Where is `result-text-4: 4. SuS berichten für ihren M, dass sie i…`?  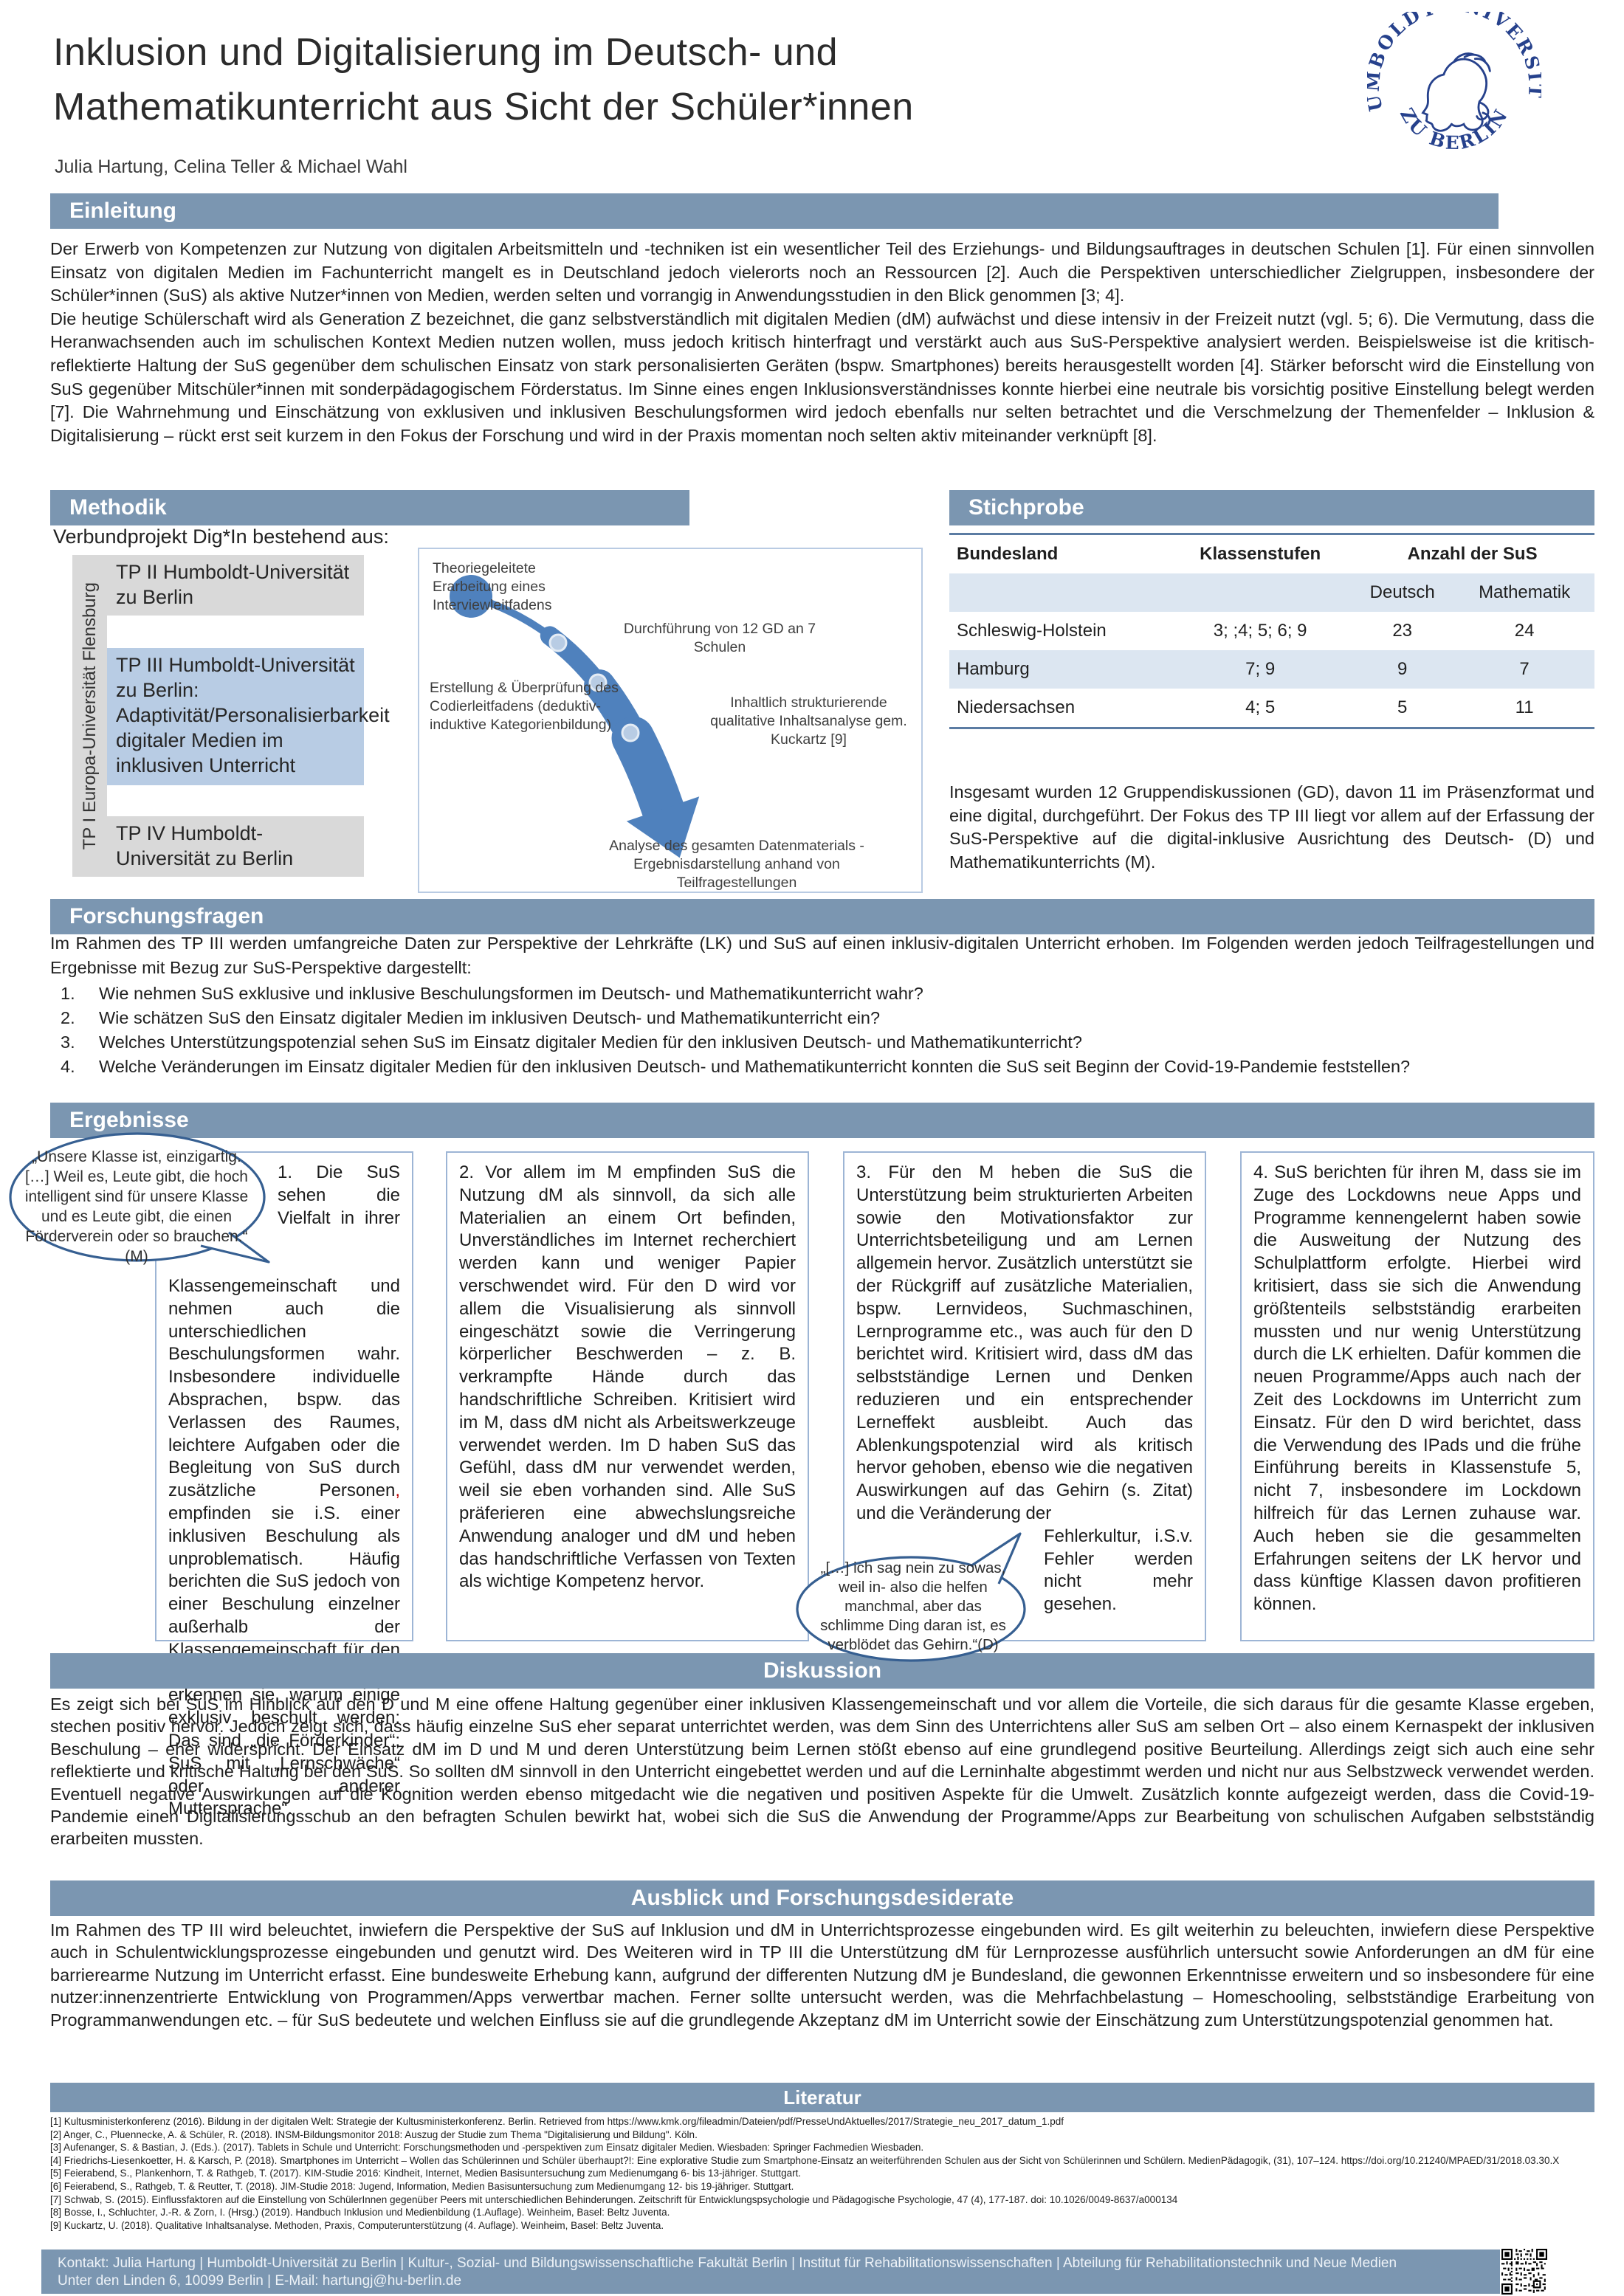
result-text-4: 4. SuS berichten für ihren M, dass sie i… is located at coordinates (1417, 1389).